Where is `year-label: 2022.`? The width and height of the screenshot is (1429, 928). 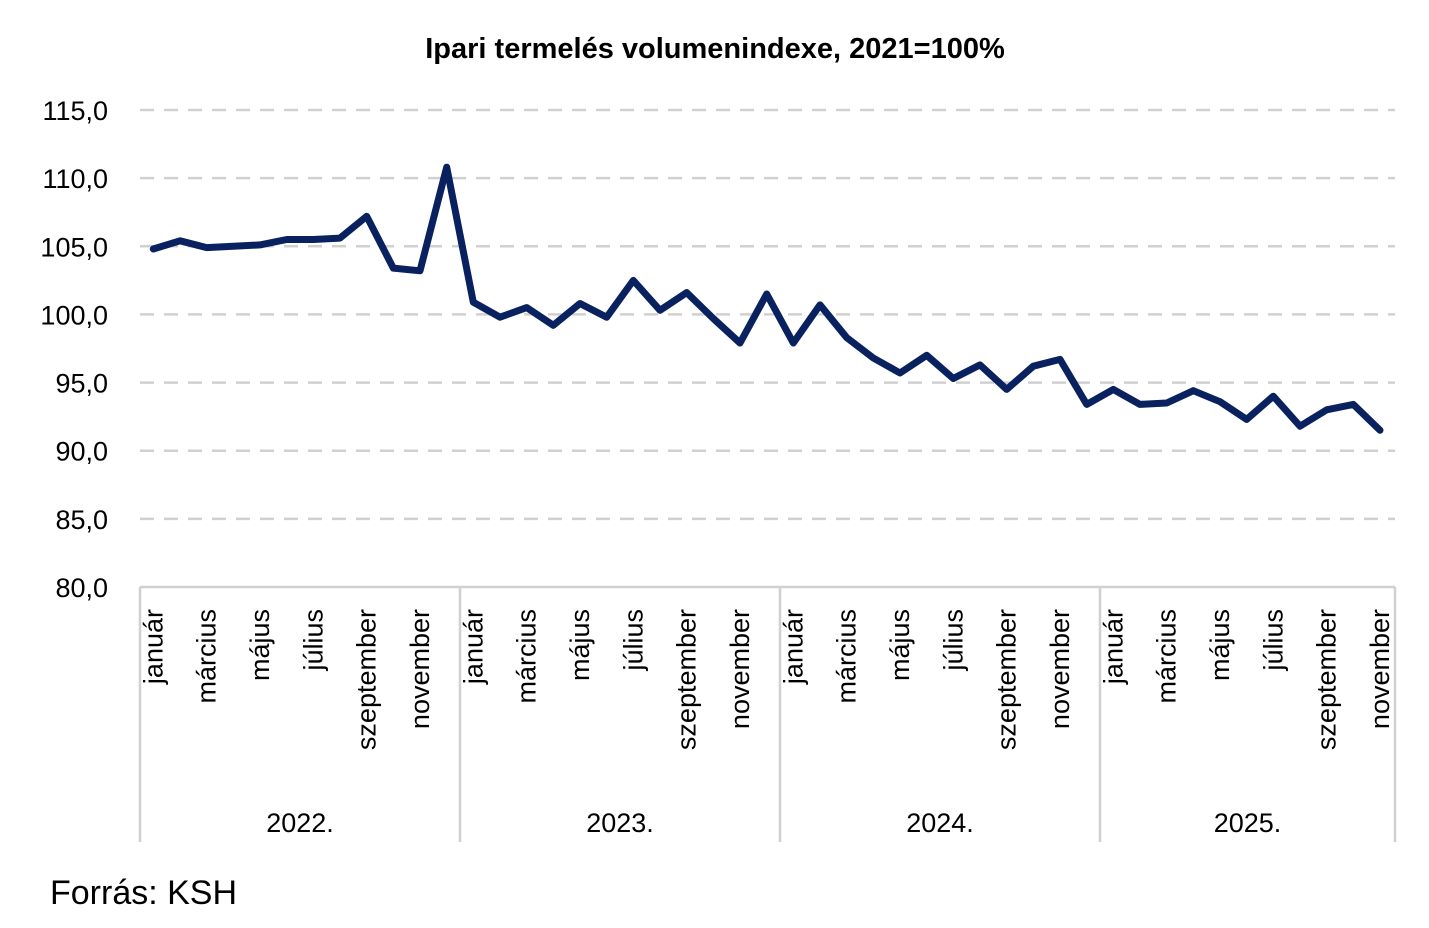 year-label: 2022. is located at coordinates (300, 823).